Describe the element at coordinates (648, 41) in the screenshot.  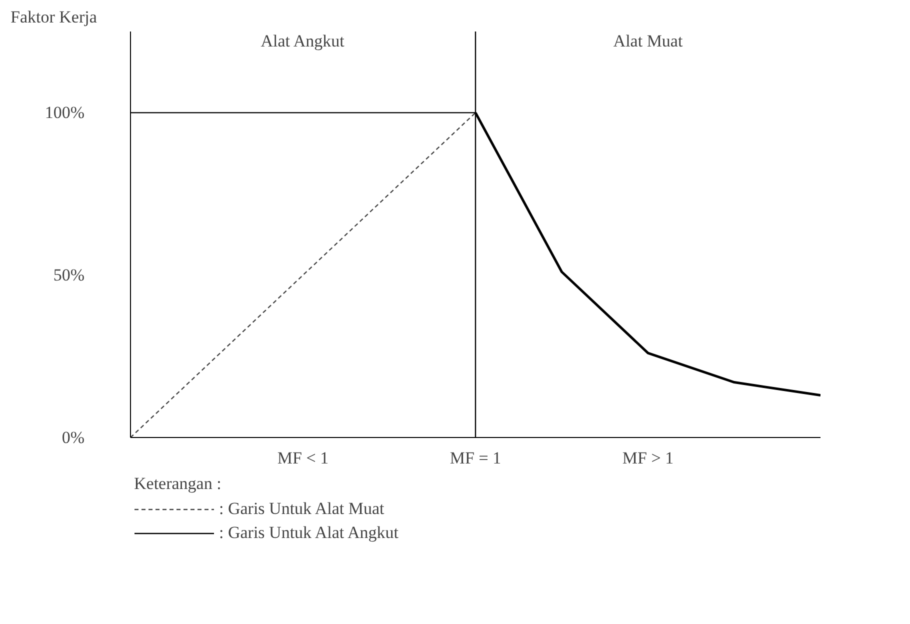
I see `annotation: Alat Muat` at that location.